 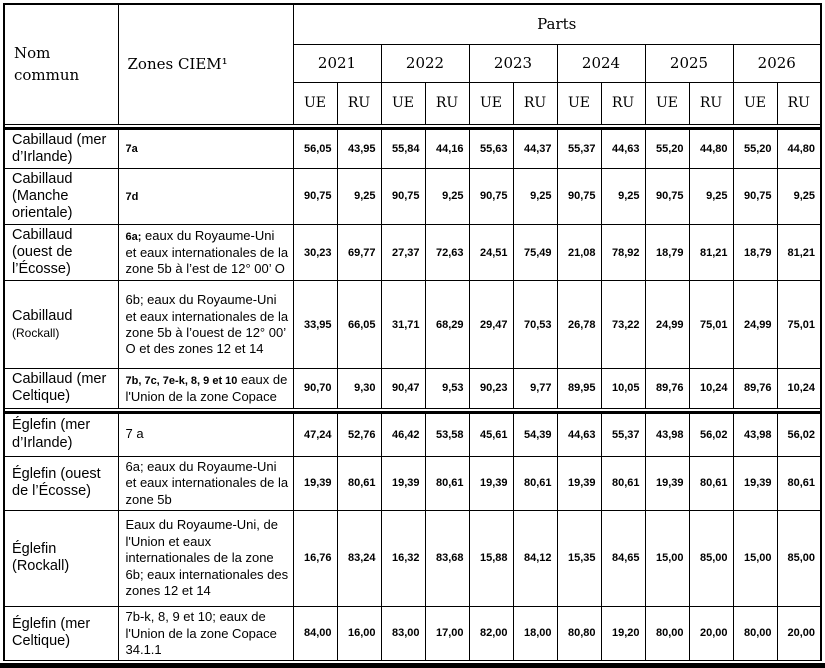 What do you see at coordinates (623, 253) in the screenshot?
I see `share-value-cell: 78,92` at bounding box center [623, 253].